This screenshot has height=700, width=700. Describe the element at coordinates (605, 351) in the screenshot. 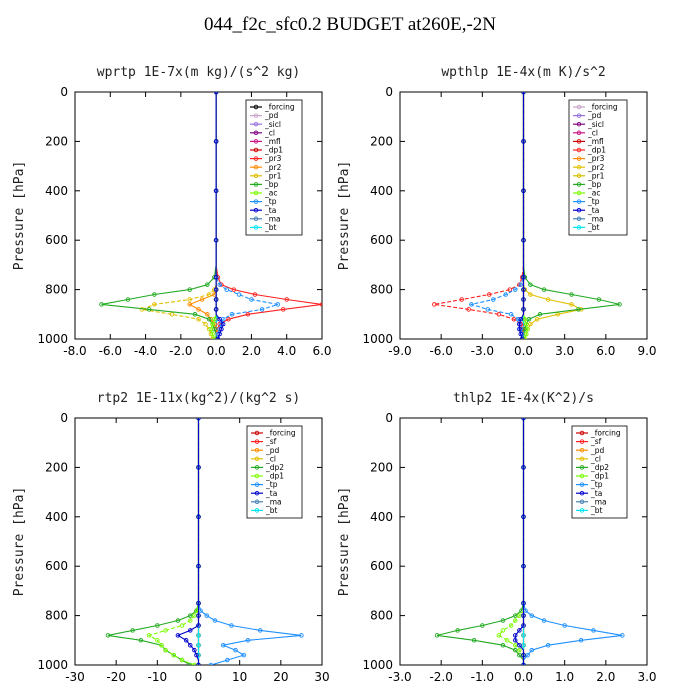

I see `x-tick-label: 6.0` at that location.